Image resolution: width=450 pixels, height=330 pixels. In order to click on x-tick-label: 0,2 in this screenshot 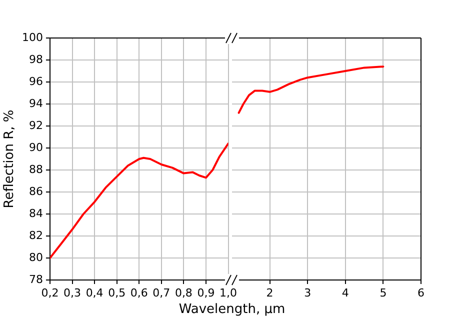, I will do `click(50, 293)`.